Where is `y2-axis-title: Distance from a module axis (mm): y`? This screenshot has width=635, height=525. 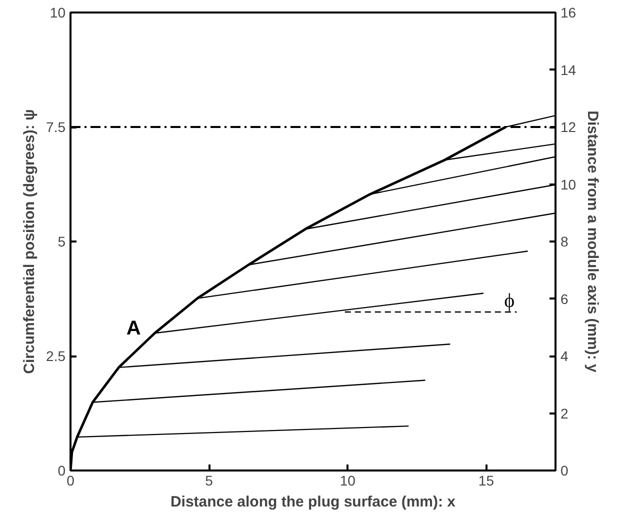
y2-axis-title: Distance from a module axis (mm): y is located at coordinates (593, 242).